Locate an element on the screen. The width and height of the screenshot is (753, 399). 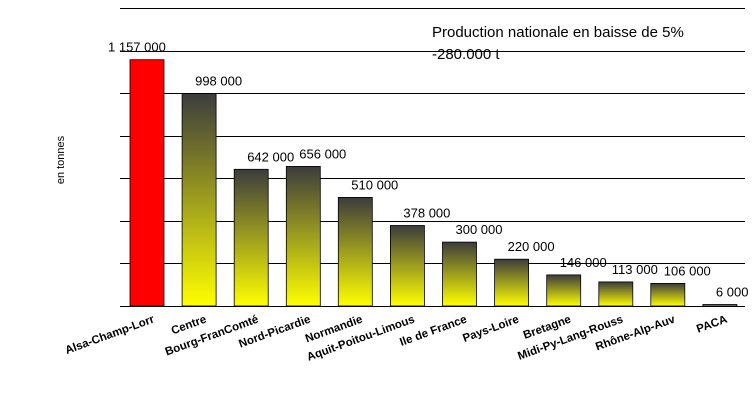
data-label: 656 000 is located at coordinates (322, 153).